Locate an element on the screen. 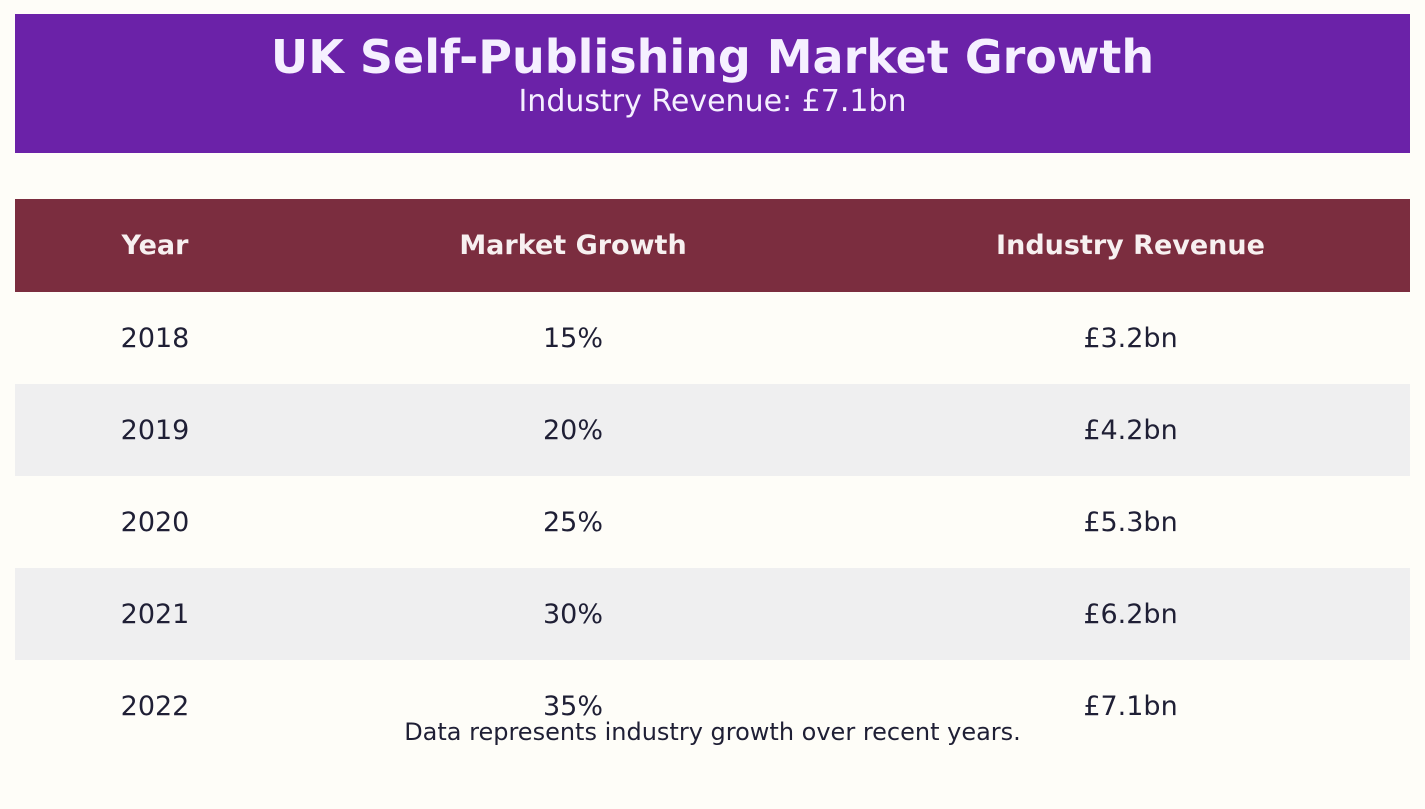  industry-revenue-cell: £3.2bn is located at coordinates (1130, 338).